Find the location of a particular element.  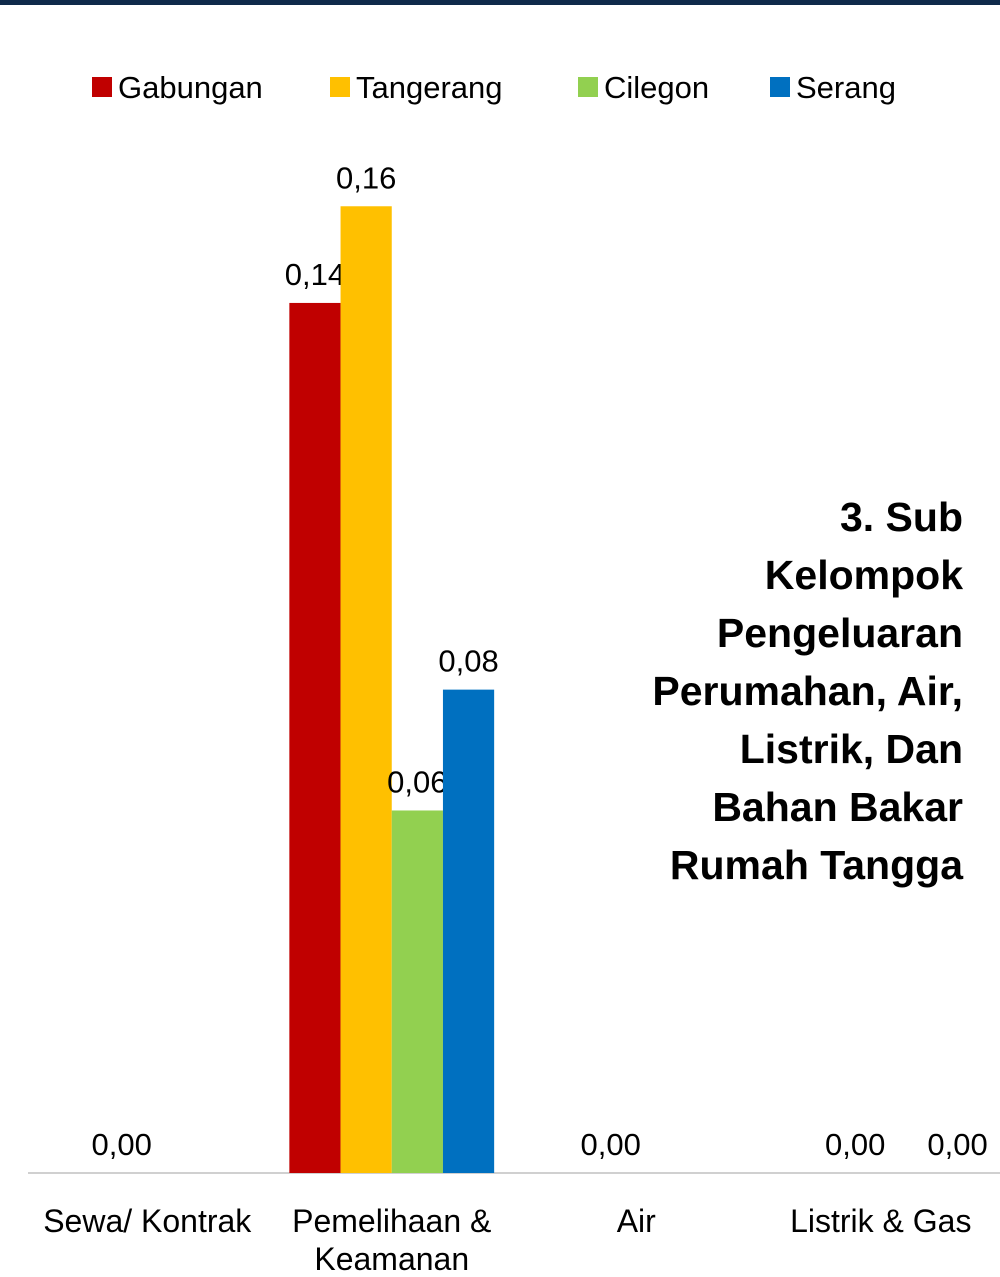

x-tick-label: Listrik & Gas is located at coordinates (881, 1221).